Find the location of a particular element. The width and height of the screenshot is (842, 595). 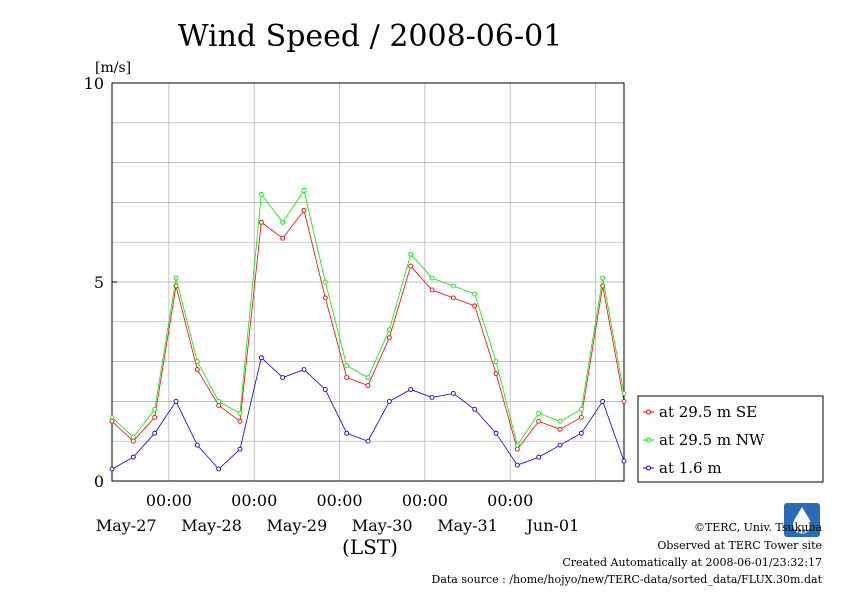

y-tick-label: 10 is located at coordinates (94, 83).